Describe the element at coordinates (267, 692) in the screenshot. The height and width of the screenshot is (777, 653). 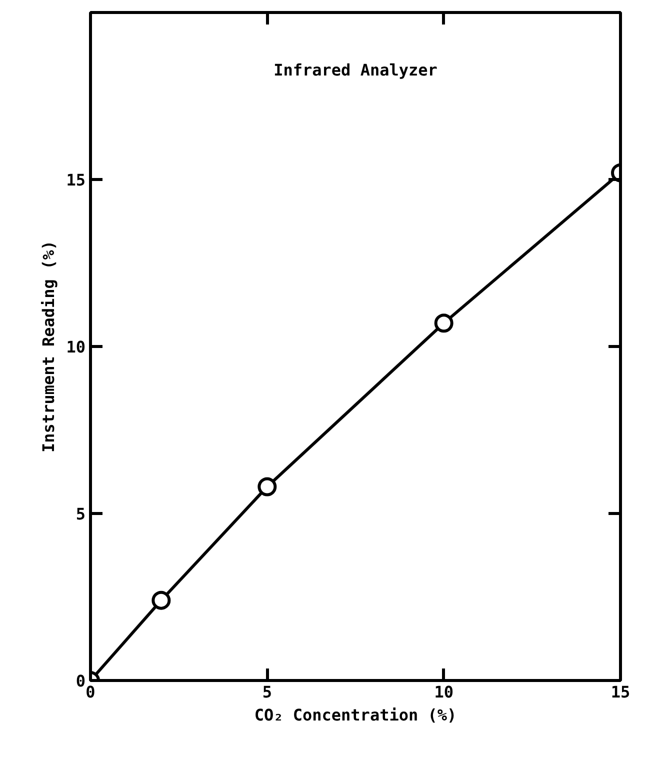
I see `x-tick-label: 5` at that location.